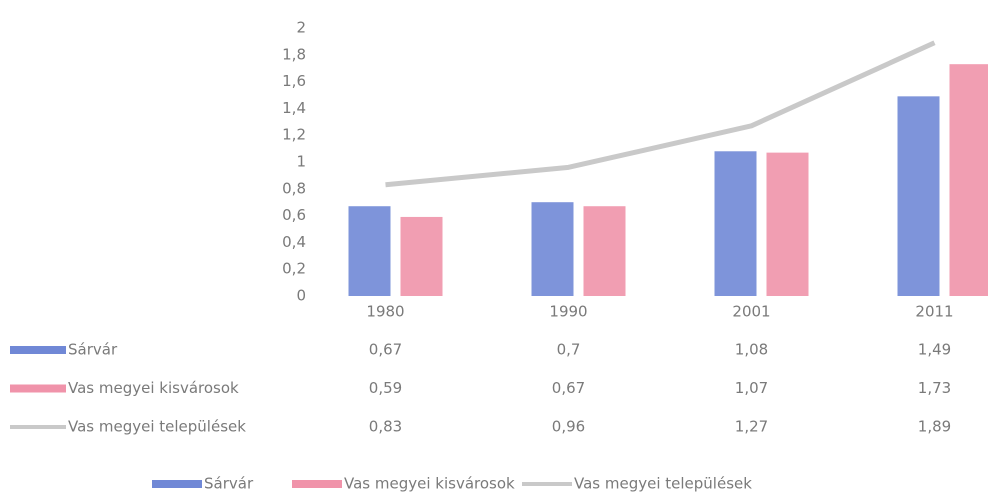  I want to click on table-value: 1,08, so click(751, 350).